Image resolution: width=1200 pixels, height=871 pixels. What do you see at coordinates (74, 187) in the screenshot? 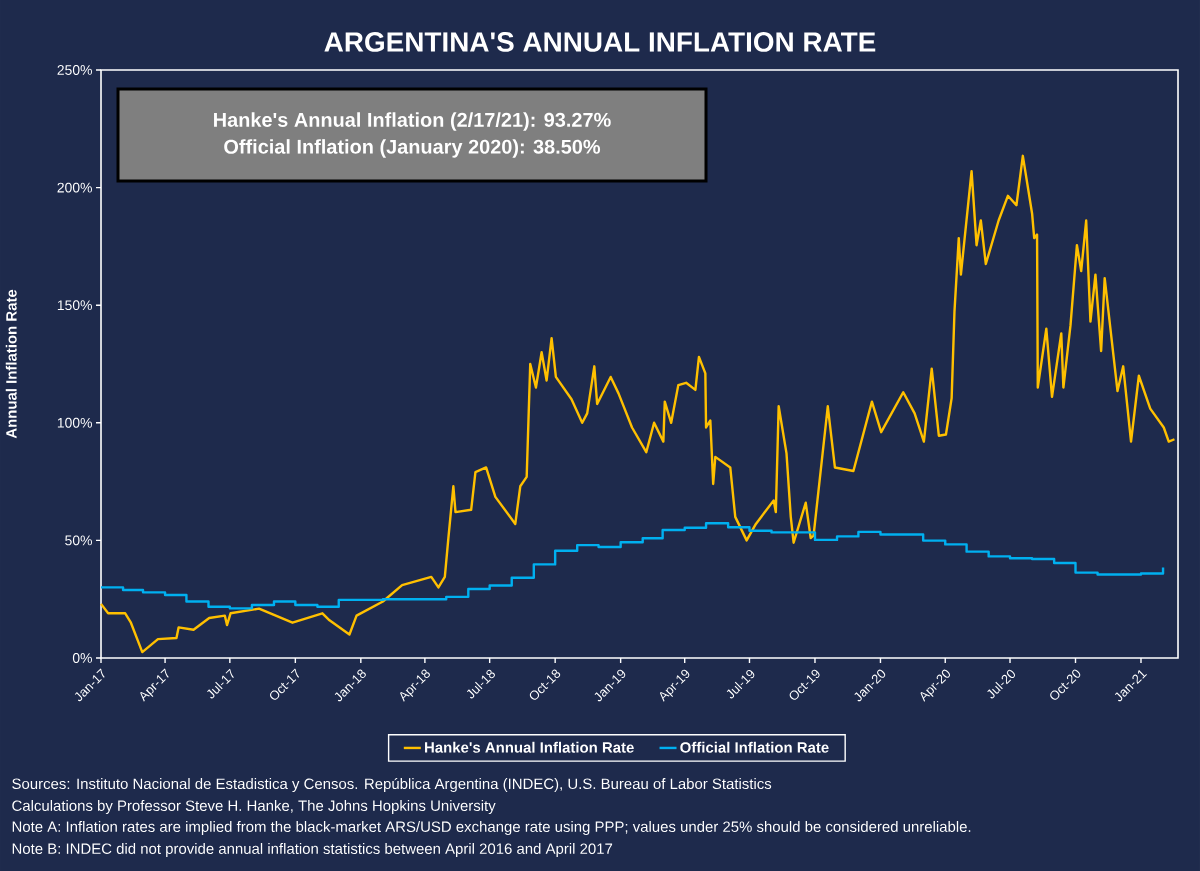
I see `y-tick-label: 200%` at bounding box center [74, 187].